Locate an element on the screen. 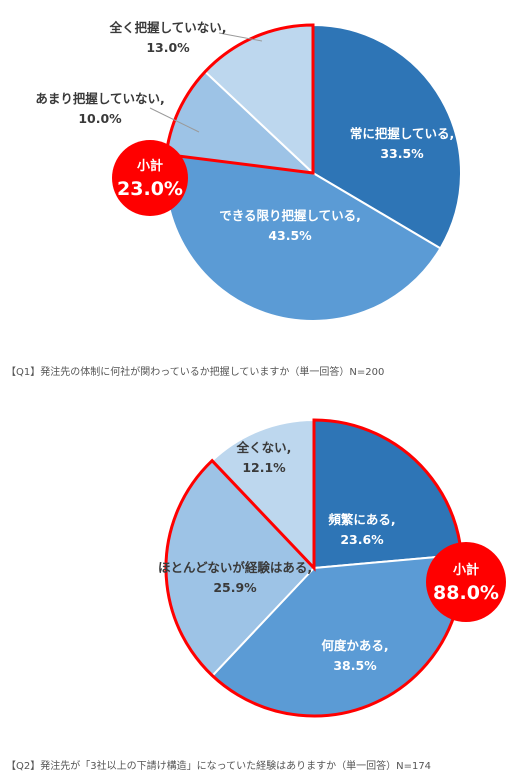 The image size is (520, 778). slice-label-1-3: あまり把握していない, is located at coordinates (99, 98).